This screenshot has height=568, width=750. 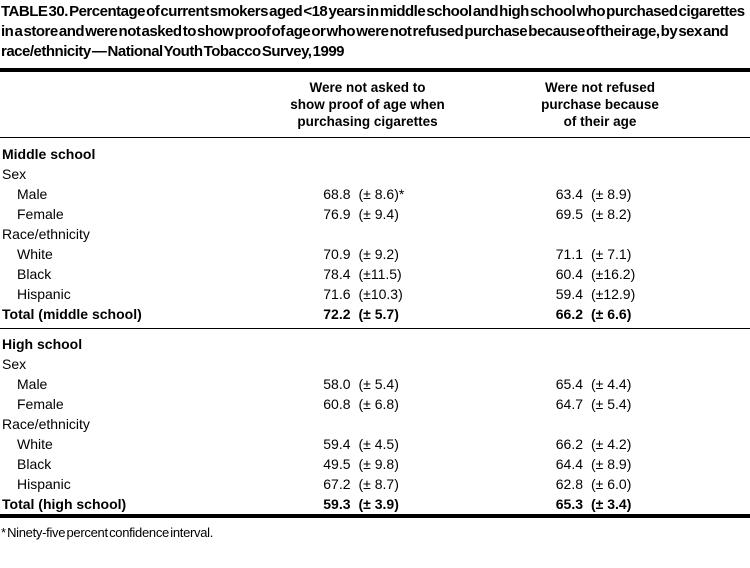 What do you see at coordinates (337, 254) in the screenshot?
I see `estimate-value: 70.9` at bounding box center [337, 254].